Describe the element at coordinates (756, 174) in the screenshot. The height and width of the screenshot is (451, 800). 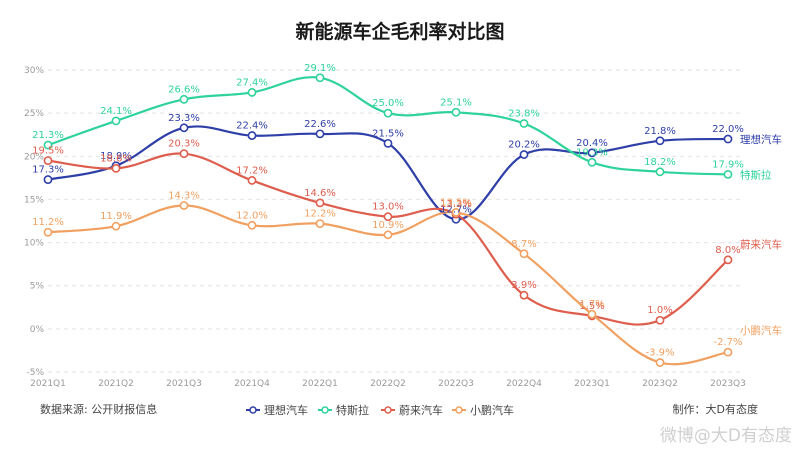
I see `series-end-label: 特斯拉` at that location.